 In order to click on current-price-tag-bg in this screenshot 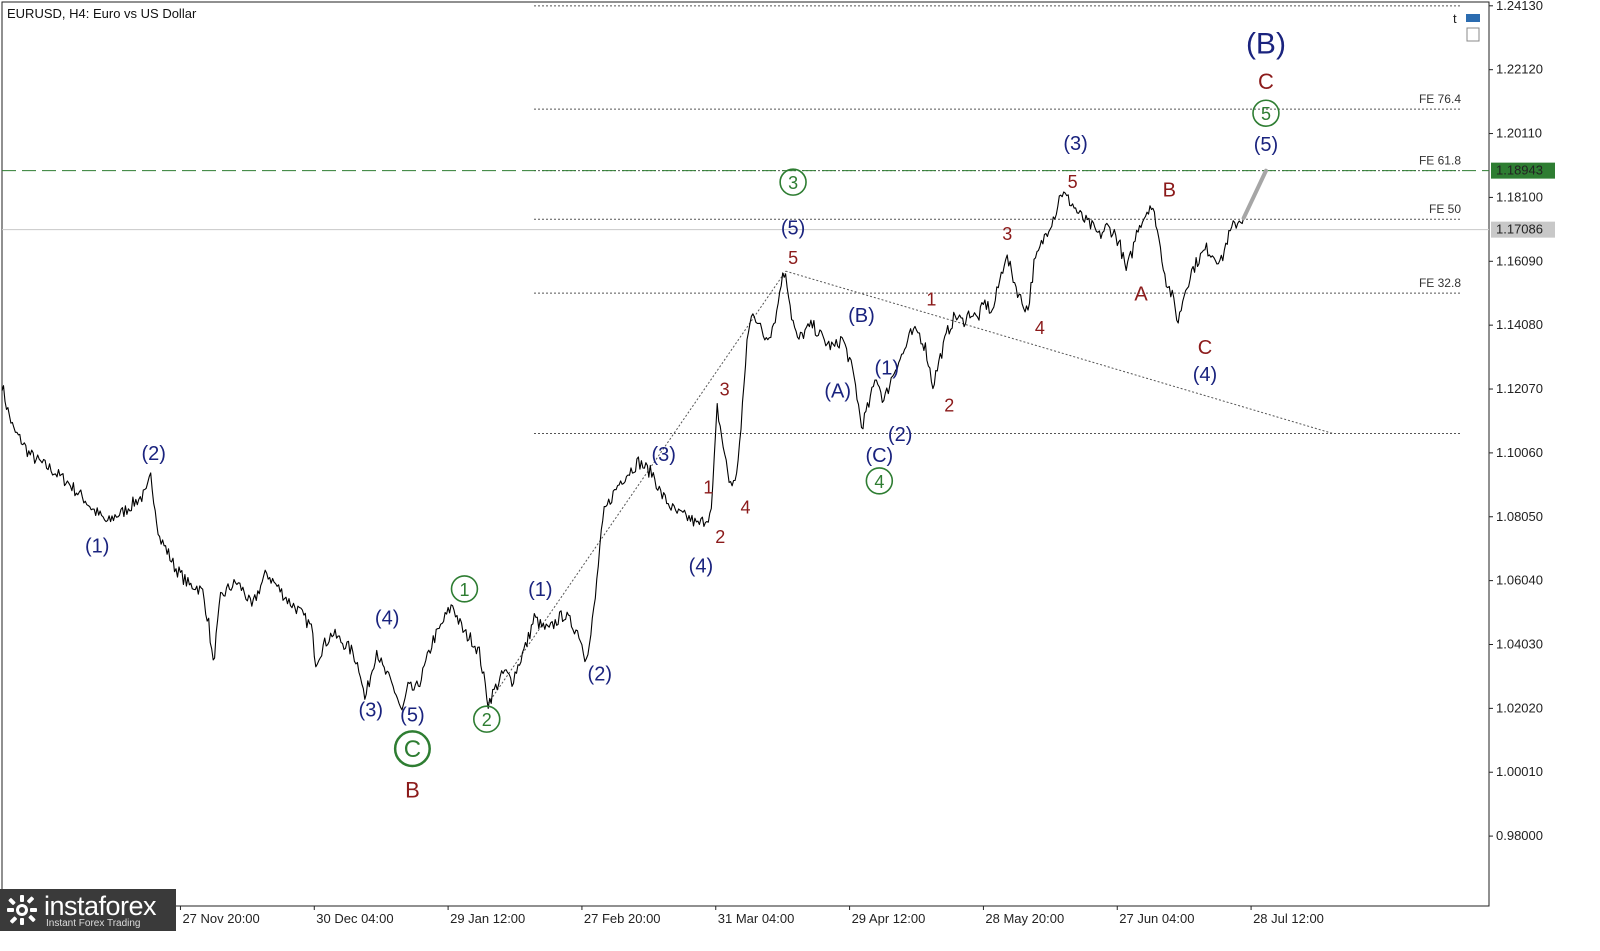, I will do `click(1523, 229)`.